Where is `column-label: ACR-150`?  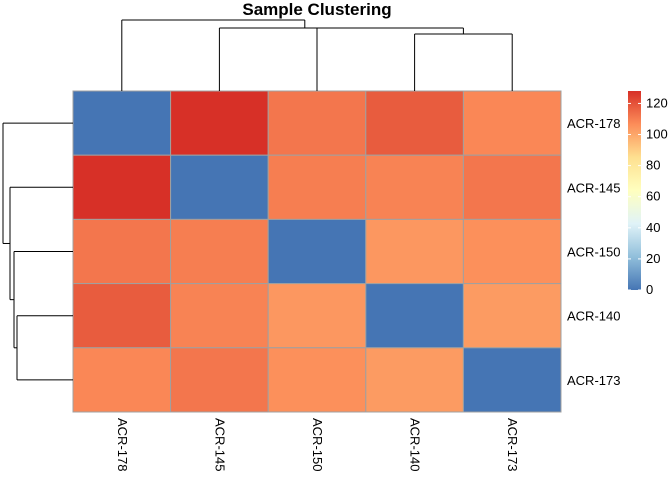 column-label: ACR-150 is located at coordinates (317, 444).